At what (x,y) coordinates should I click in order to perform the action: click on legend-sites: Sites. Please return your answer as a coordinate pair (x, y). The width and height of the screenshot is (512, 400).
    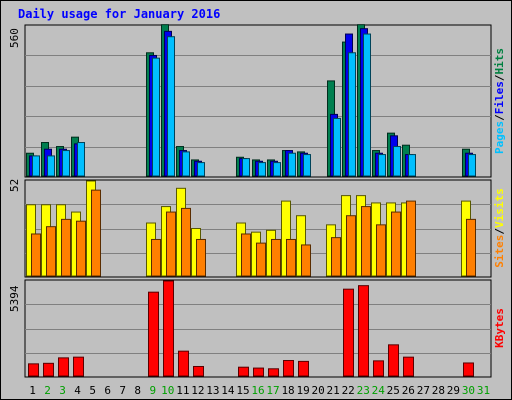
    Looking at the image, I should click on (499, 251).